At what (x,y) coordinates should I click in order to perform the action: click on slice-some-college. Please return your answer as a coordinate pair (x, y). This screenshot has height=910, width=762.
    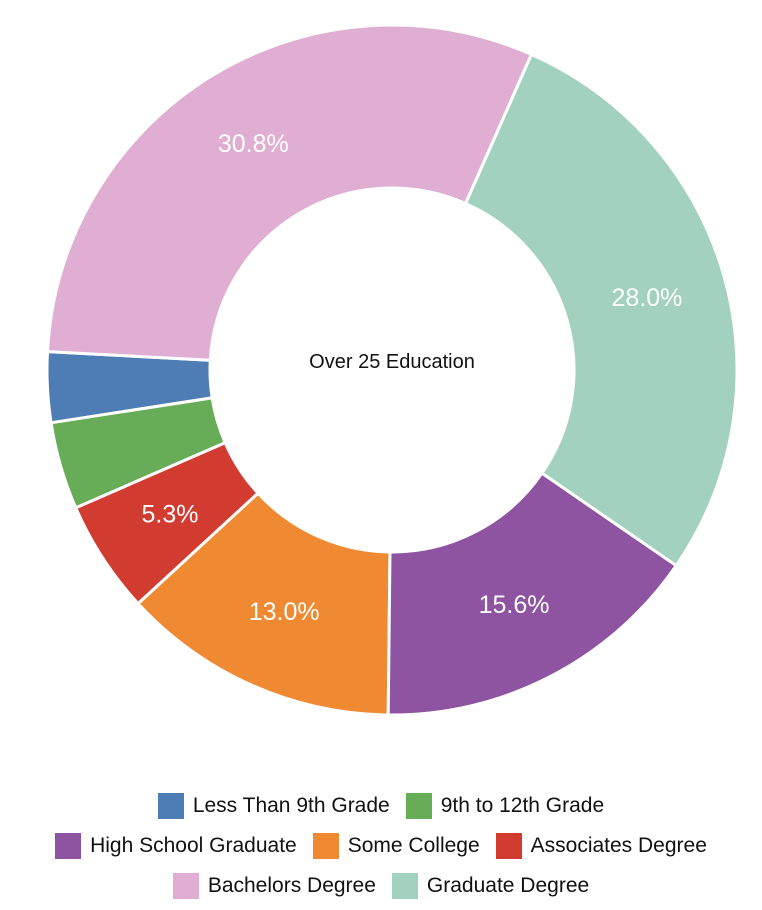
    Looking at the image, I should click on (263, 604).